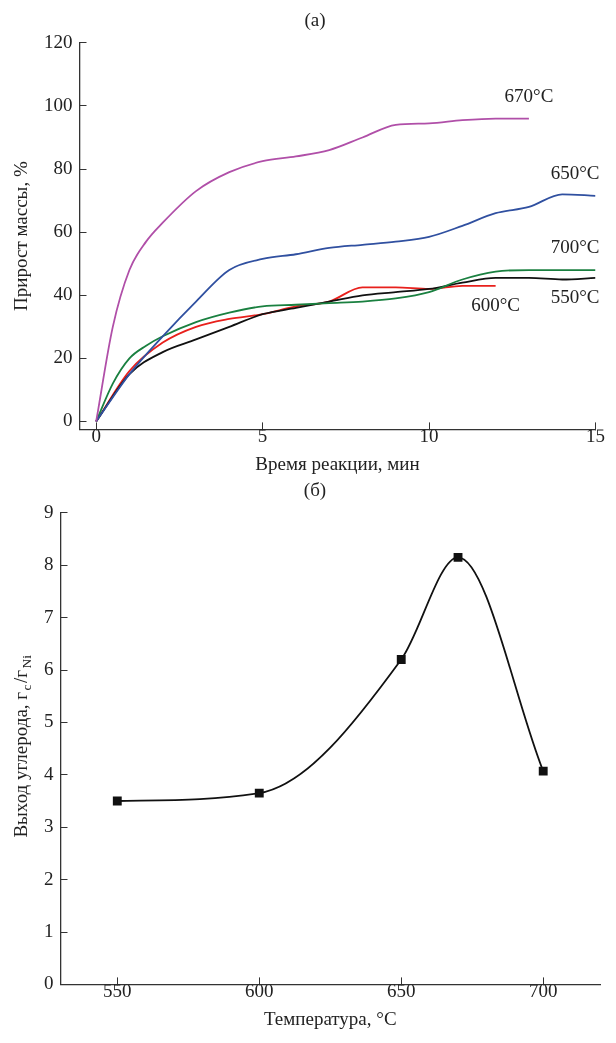 The height and width of the screenshot is (1043, 616). What do you see at coordinates (496, 304) in the screenshot?
I see `series-label: 600°C` at bounding box center [496, 304].